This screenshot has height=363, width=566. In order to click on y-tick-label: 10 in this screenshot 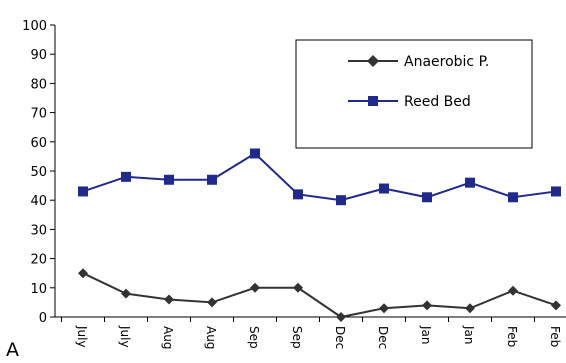, I will do `click(38, 289)`.